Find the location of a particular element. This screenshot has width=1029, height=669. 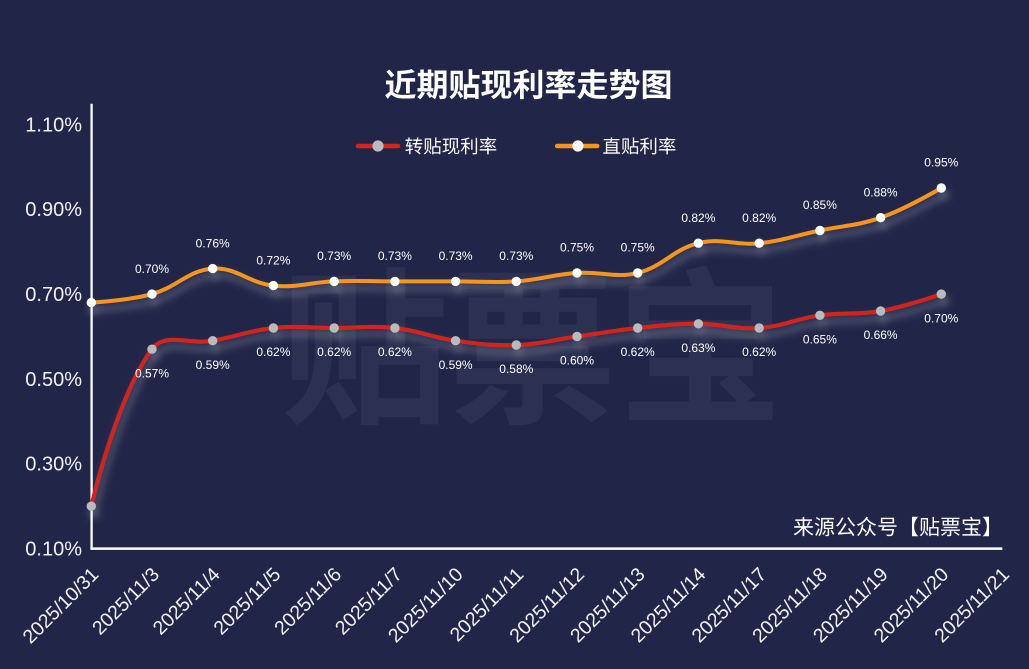

svg-text: 1.10% is located at coordinates (53, 125).